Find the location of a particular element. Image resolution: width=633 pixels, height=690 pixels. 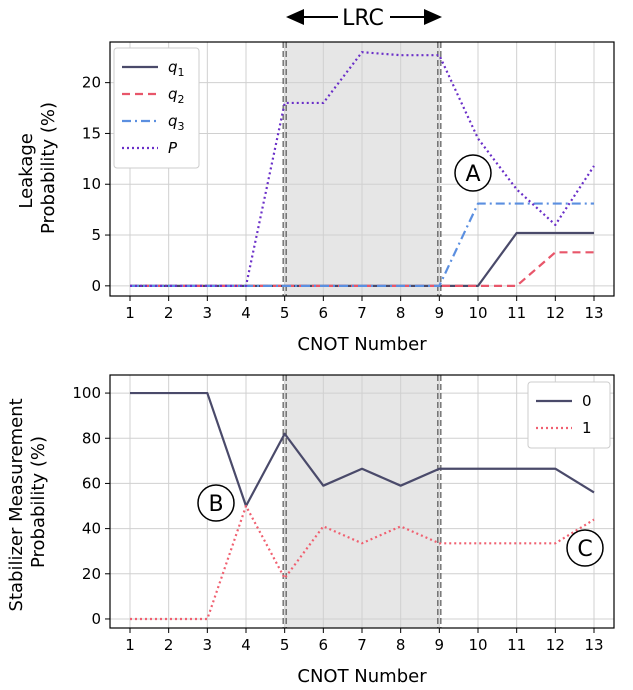

y-axis-label: Leakage Probability (%) is located at coordinates (37, 168).